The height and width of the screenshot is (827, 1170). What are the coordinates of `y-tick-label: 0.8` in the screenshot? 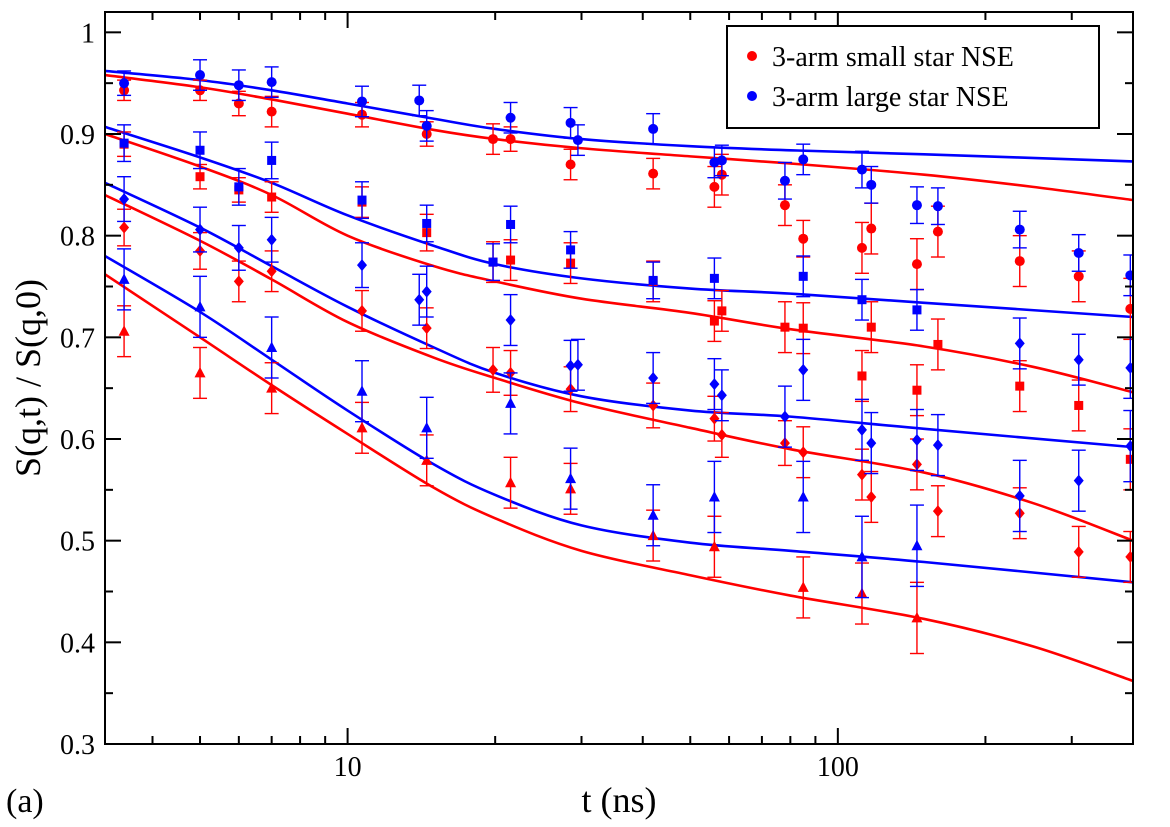 It's located at (77, 237).